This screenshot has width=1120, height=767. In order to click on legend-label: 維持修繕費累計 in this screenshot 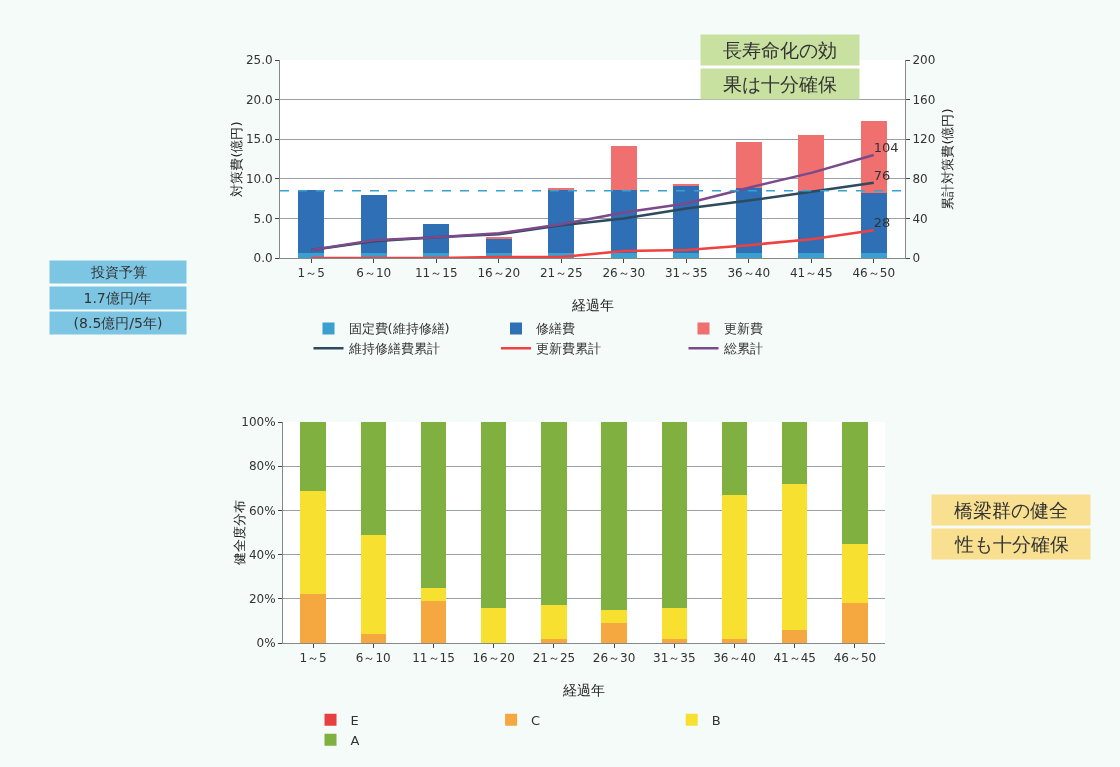, I will do `click(393, 349)`.